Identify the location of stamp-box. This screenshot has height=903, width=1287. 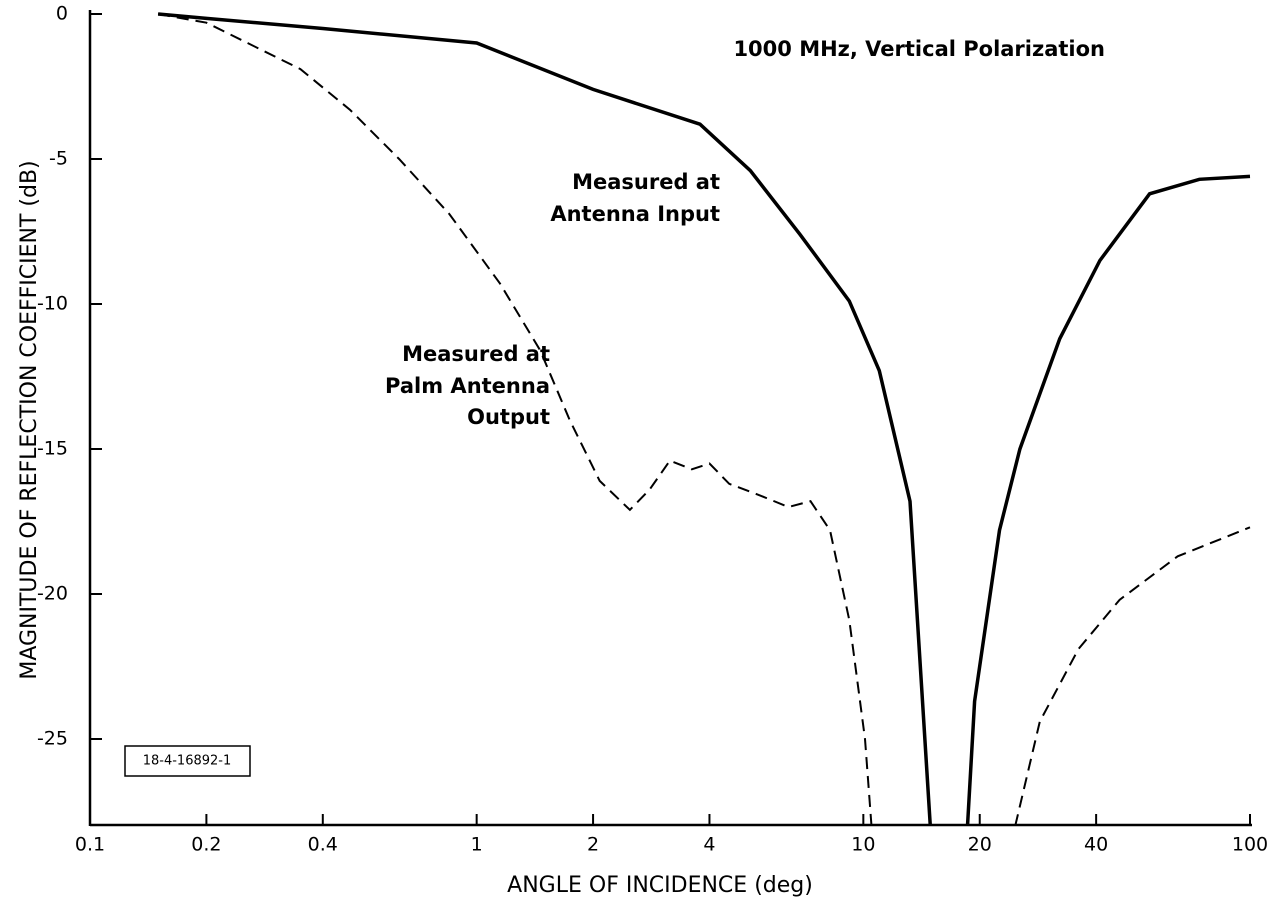
(187, 761).